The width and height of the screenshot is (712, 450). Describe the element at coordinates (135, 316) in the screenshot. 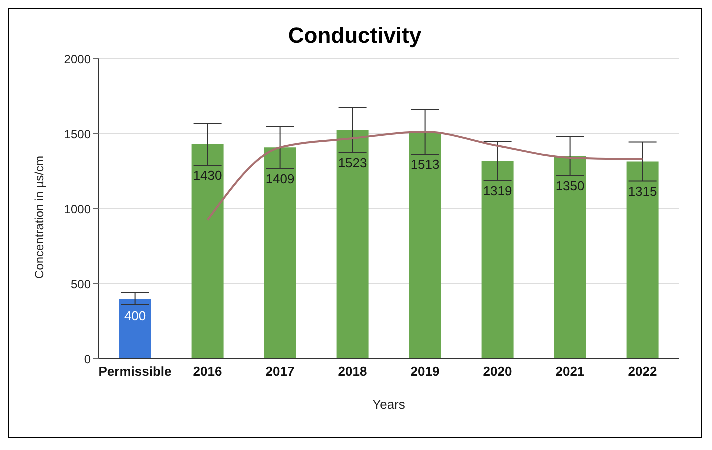

I see `data-label: 400` at that location.